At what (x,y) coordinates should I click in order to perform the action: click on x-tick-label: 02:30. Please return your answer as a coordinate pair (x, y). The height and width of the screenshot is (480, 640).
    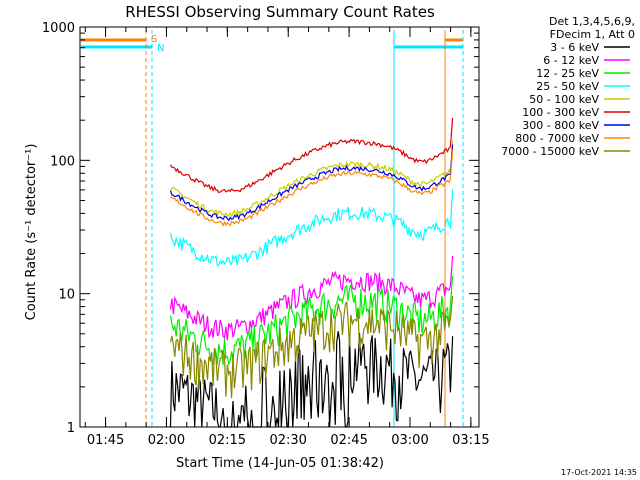
    Looking at the image, I should click on (287, 440).